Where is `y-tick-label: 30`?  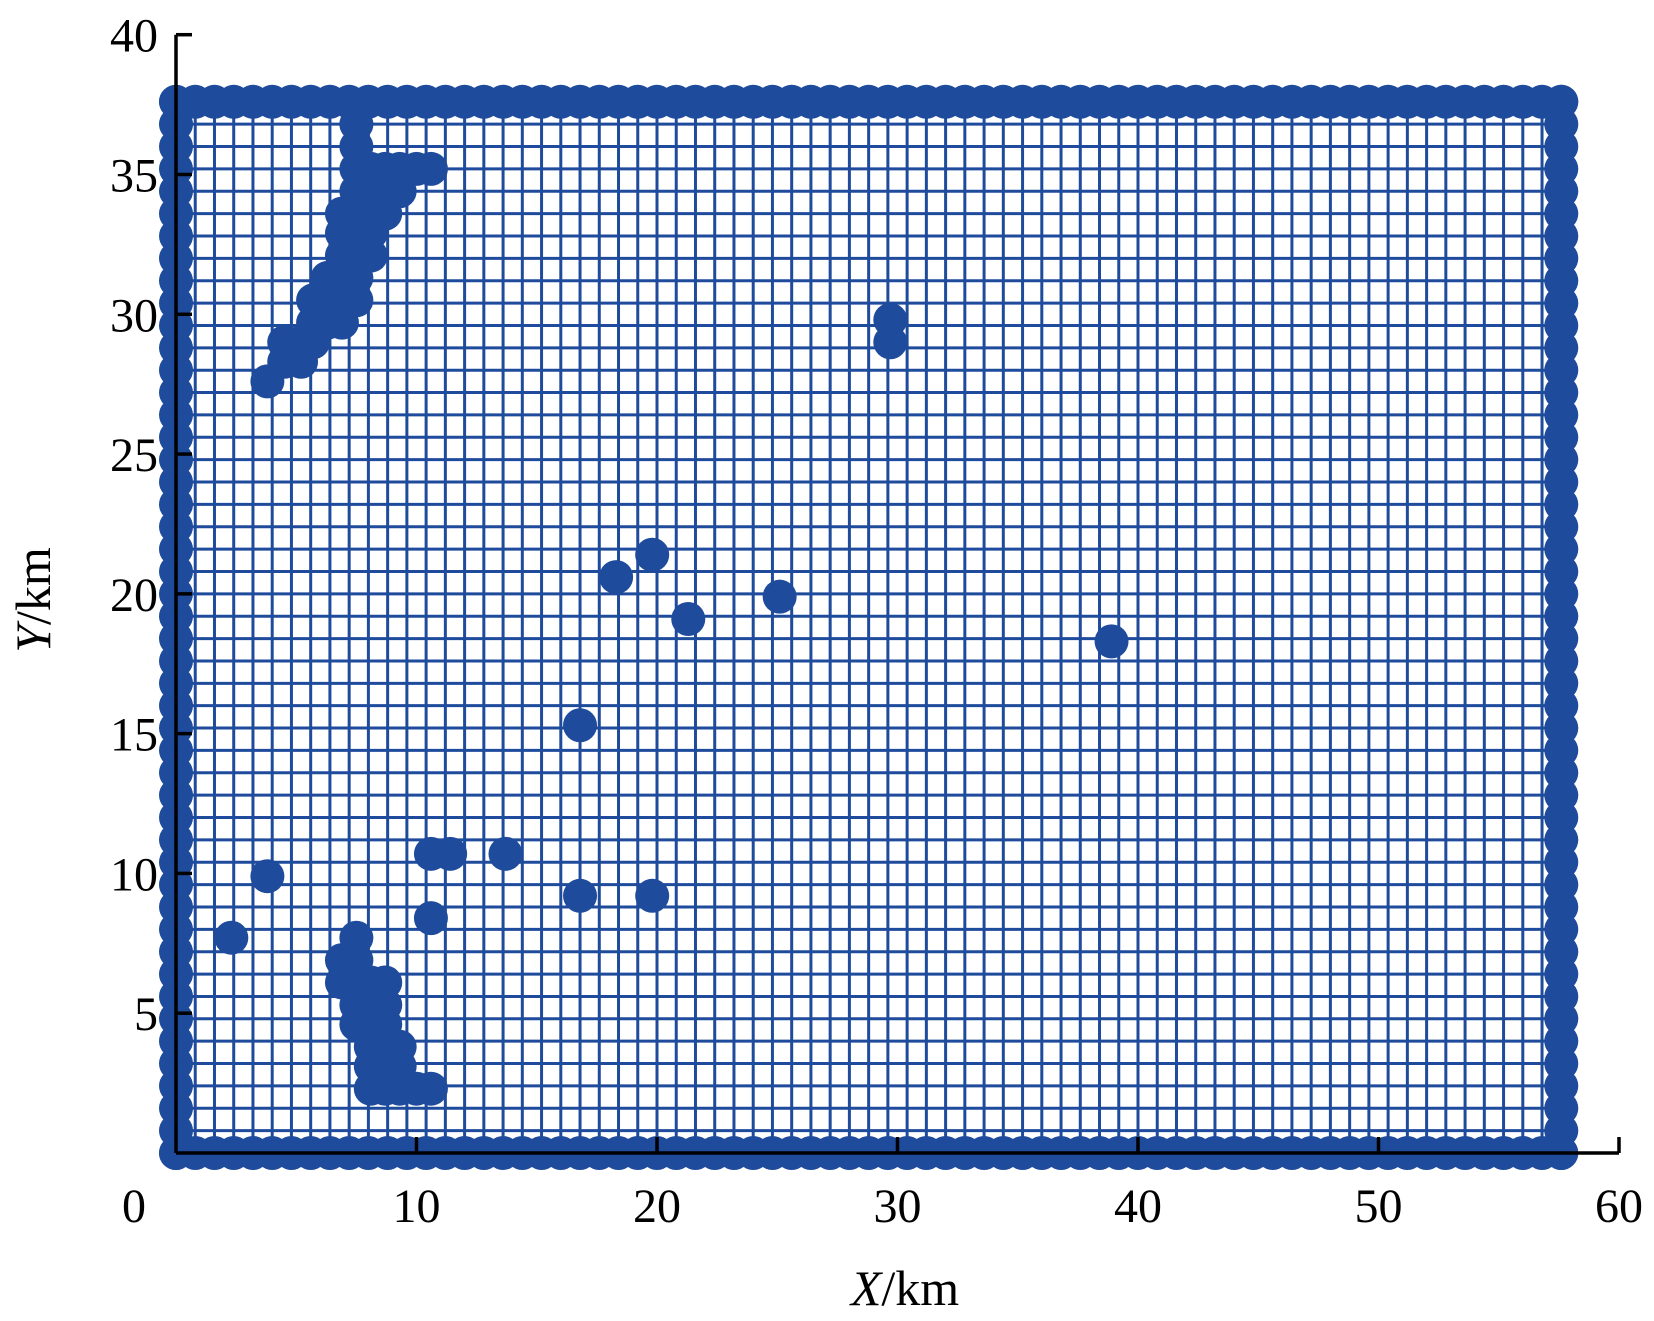 y-tick-label: 30 is located at coordinates (134, 315).